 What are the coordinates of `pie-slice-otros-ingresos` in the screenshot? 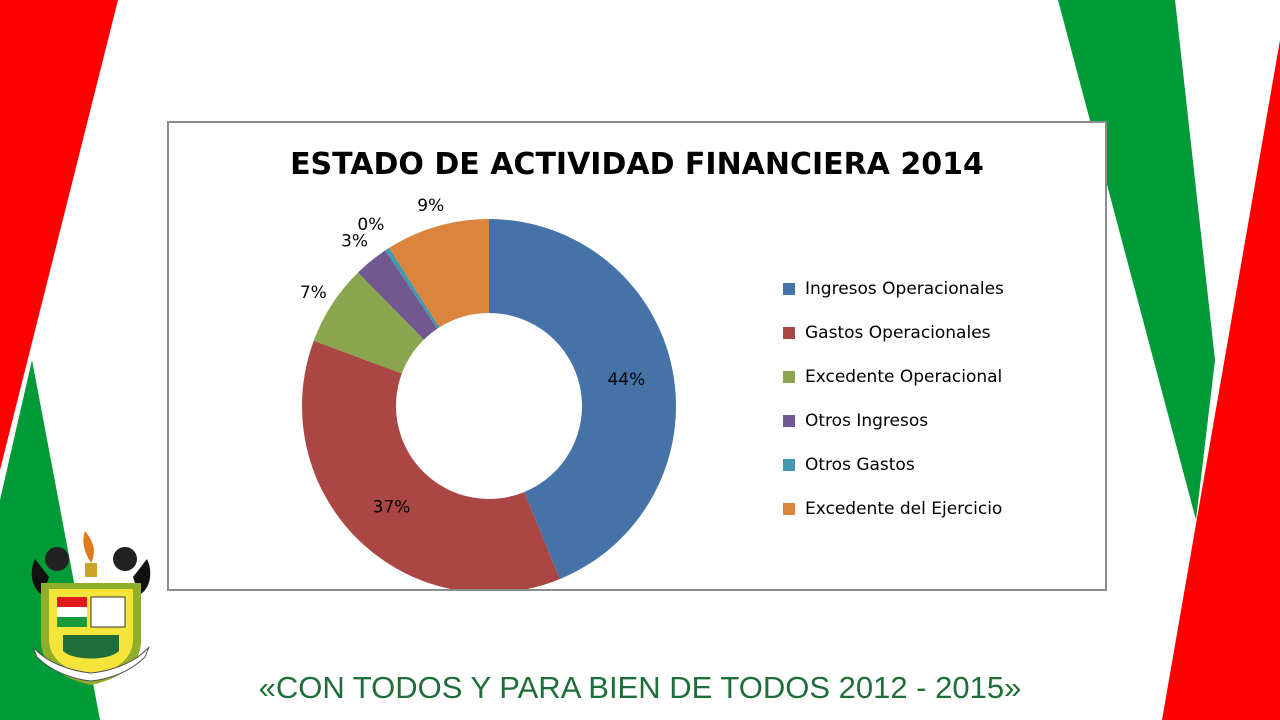 It's located at (398, 295).